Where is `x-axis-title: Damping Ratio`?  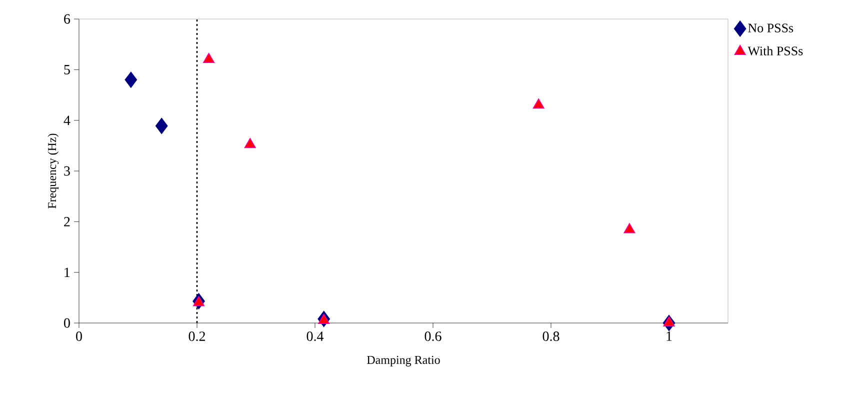
x-axis-title: Damping Ratio is located at coordinates (403, 361).